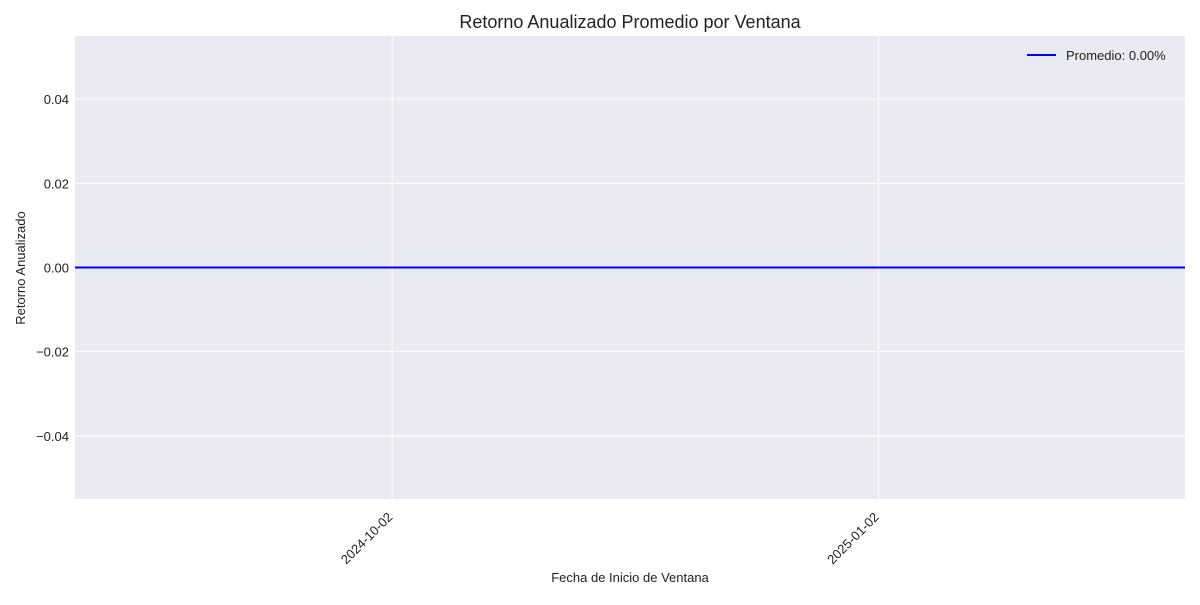  I want to click on legend: Promedio: 0.00%, so click(1096, 55).